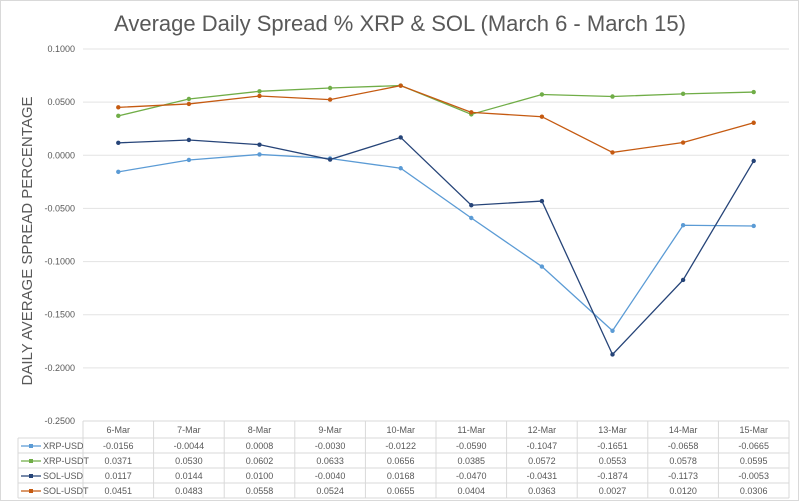  Describe the element at coordinates (66, 461) in the screenshot. I see `legend-label: XRP-USDT` at that location.